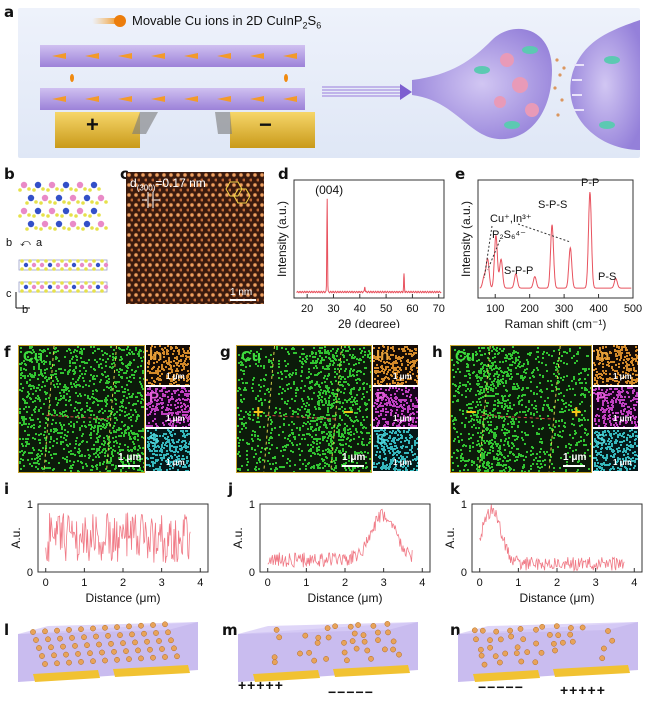 The image size is (649, 711). I want to click on s-map-g, so click(395, 450).